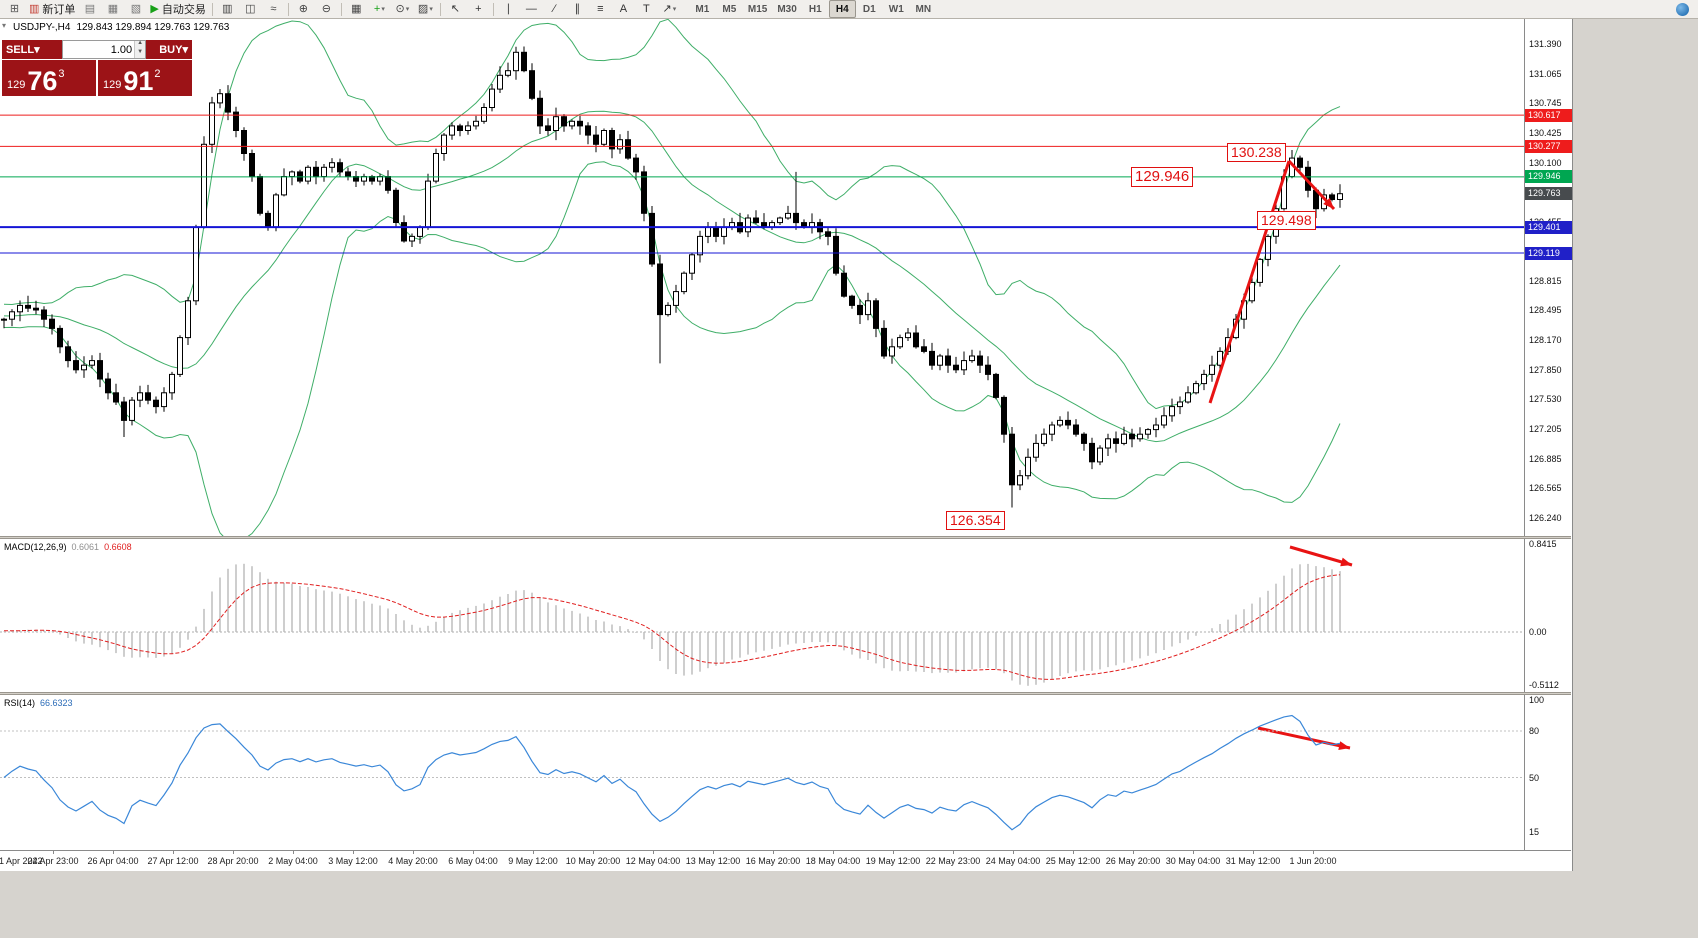 This screenshot has width=1698, height=938. Describe the element at coordinates (1548, 146) in the screenshot. I see `price-label-130.277: 130.277` at that location.